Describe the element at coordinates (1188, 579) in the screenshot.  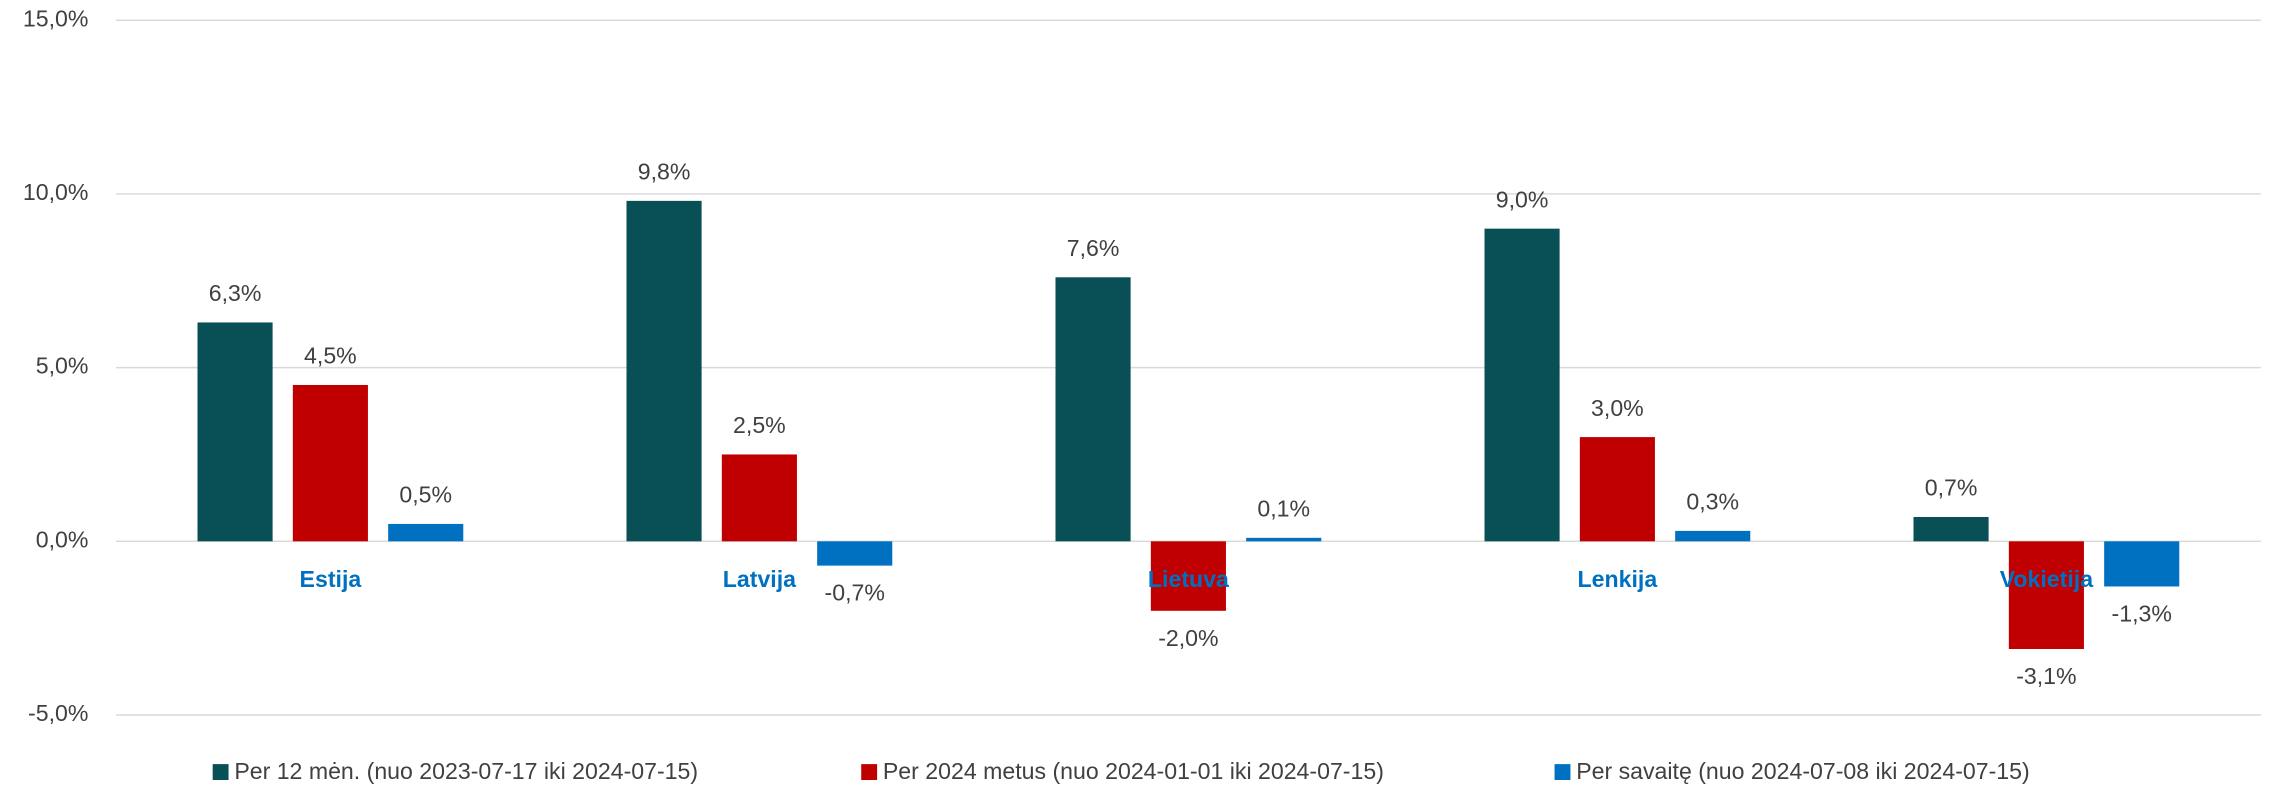
I see `x-tick-label: Lietuva` at that location.